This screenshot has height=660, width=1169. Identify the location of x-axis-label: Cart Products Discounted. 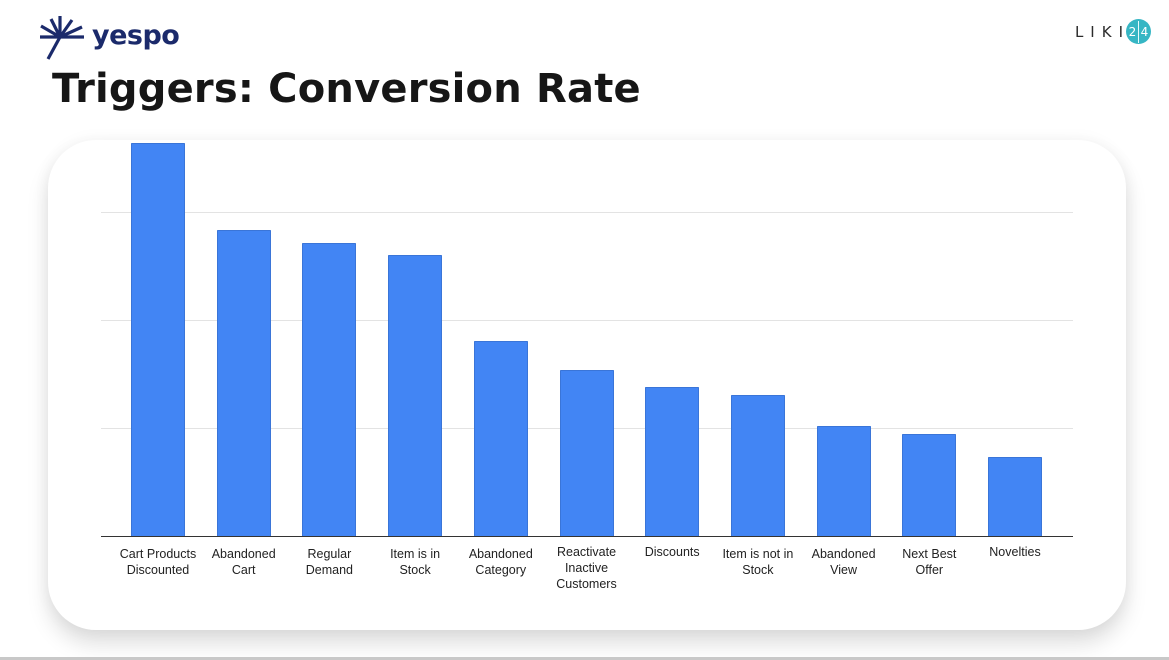
(158, 562).